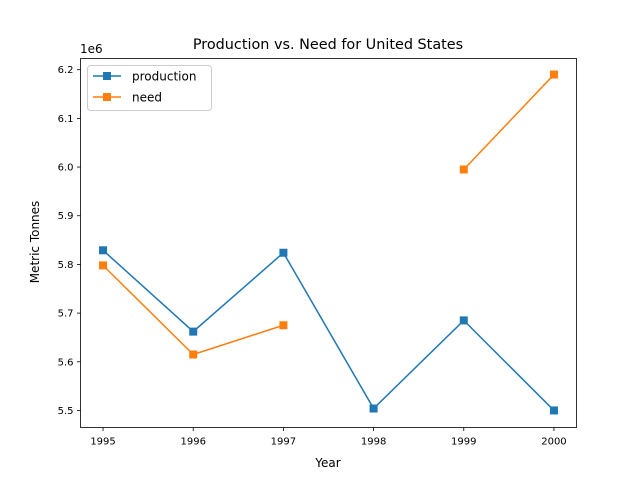  I want to click on y-tick-label: 5.6, so click(66, 362).